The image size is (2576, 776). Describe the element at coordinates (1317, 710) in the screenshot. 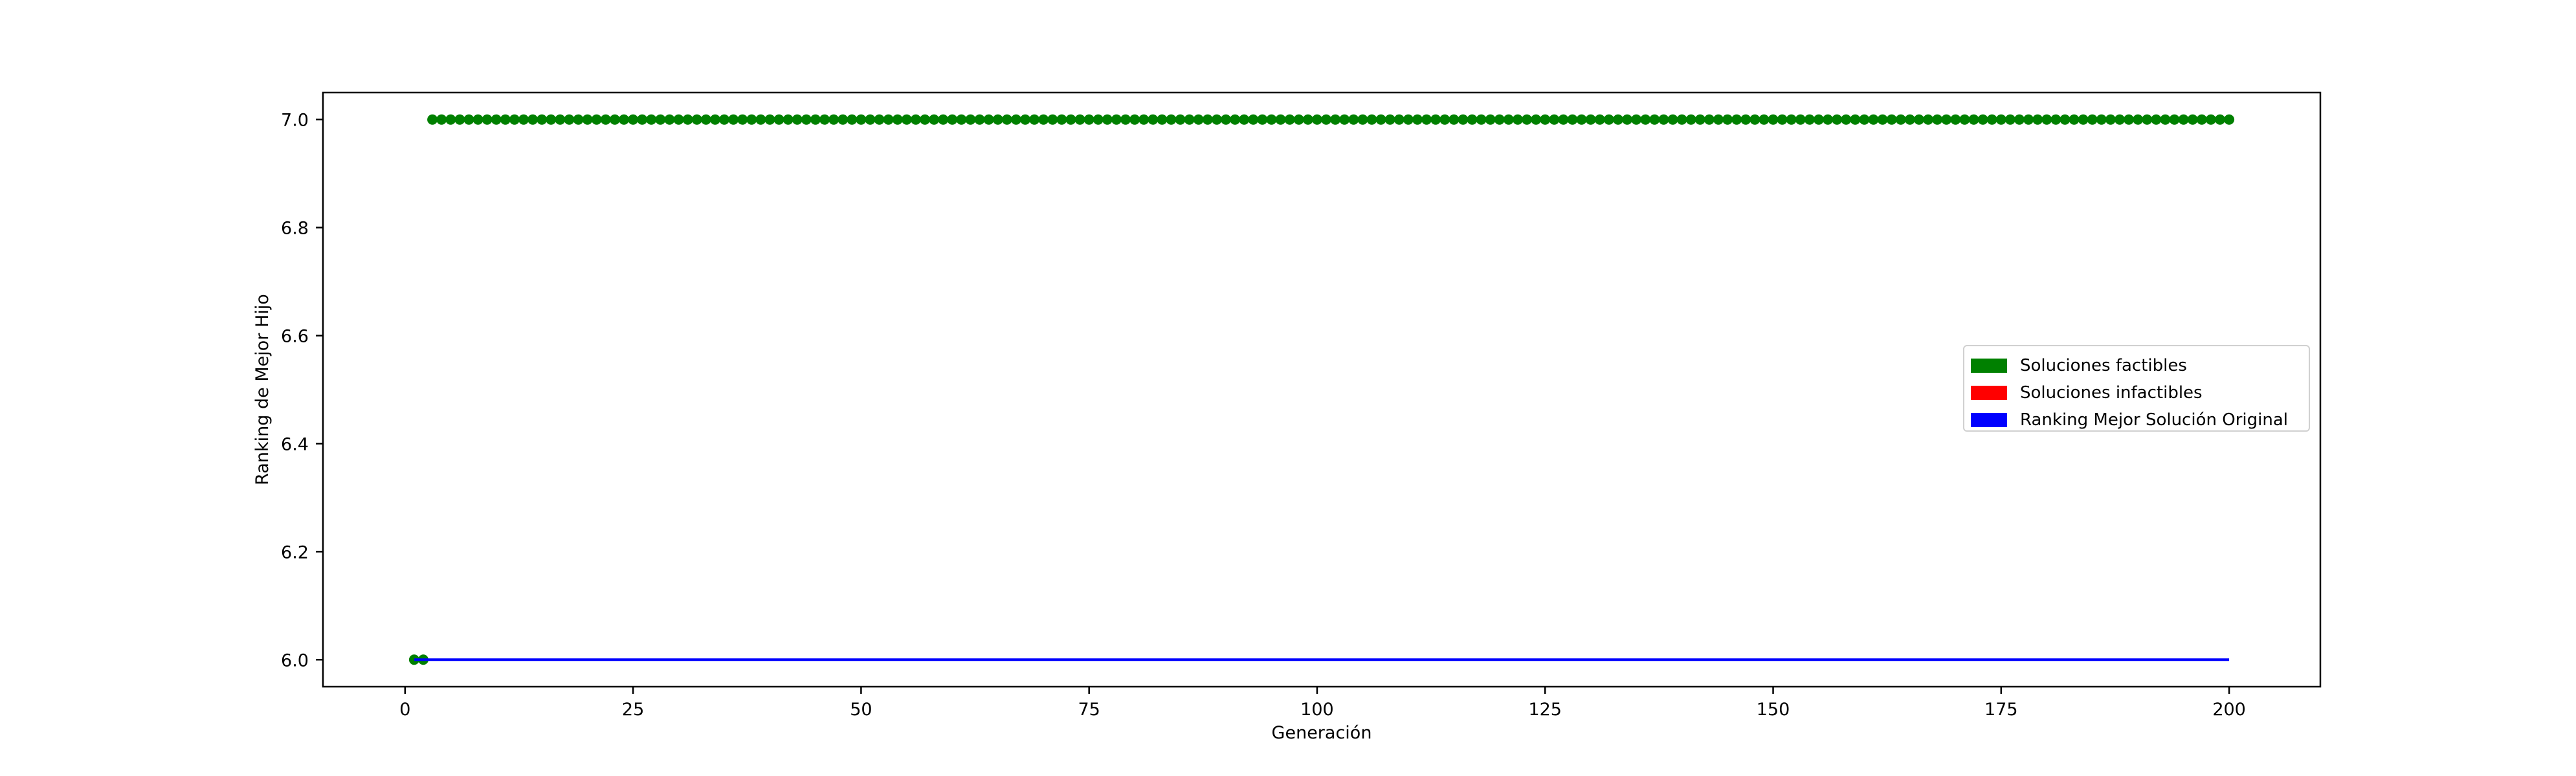

I see `x-tick-label: 100` at that location.